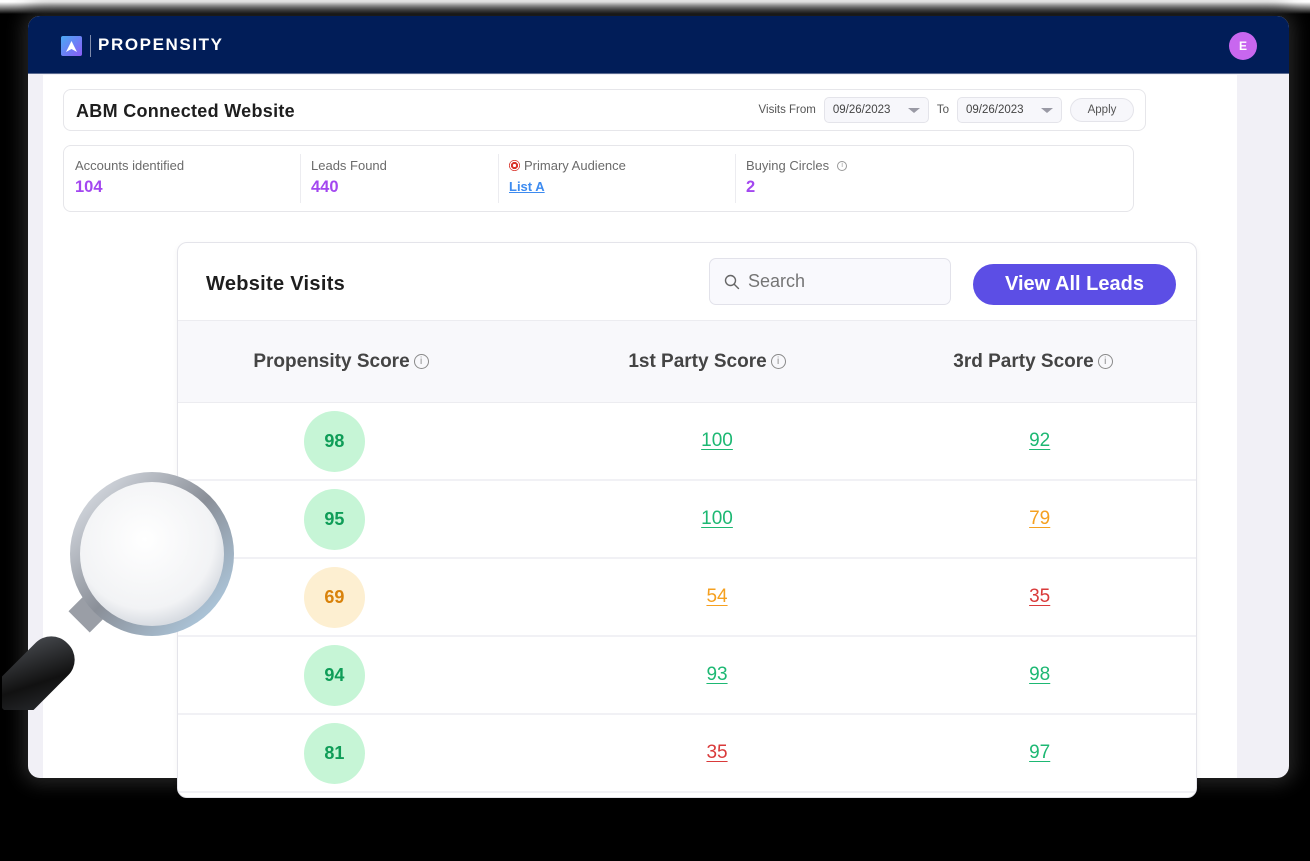 The image size is (1310, 861). What do you see at coordinates (930, 178) in the screenshot?
I see `stat-buying-circles: Buying Circles i 2` at bounding box center [930, 178].